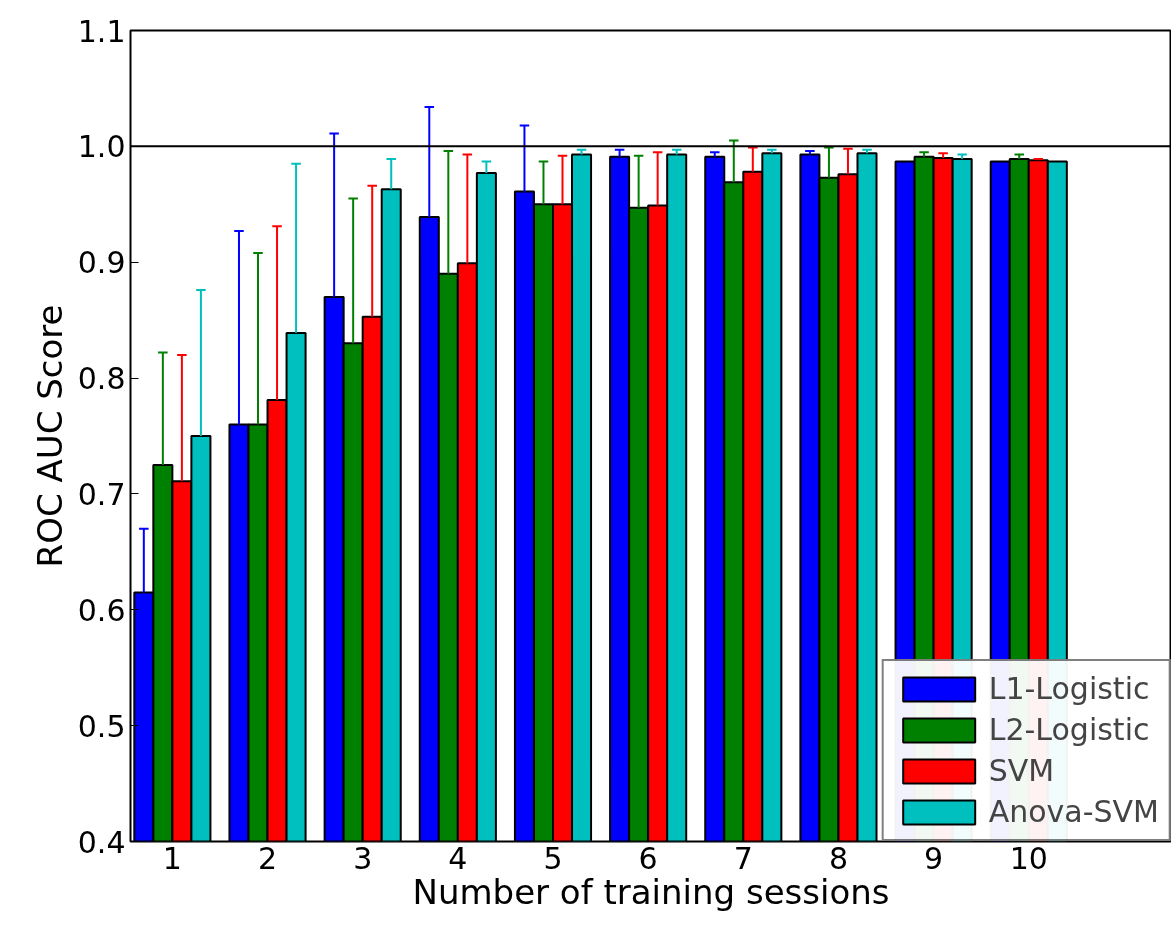  I want to click on y-tick-label: 1.1, so click(101, 31).